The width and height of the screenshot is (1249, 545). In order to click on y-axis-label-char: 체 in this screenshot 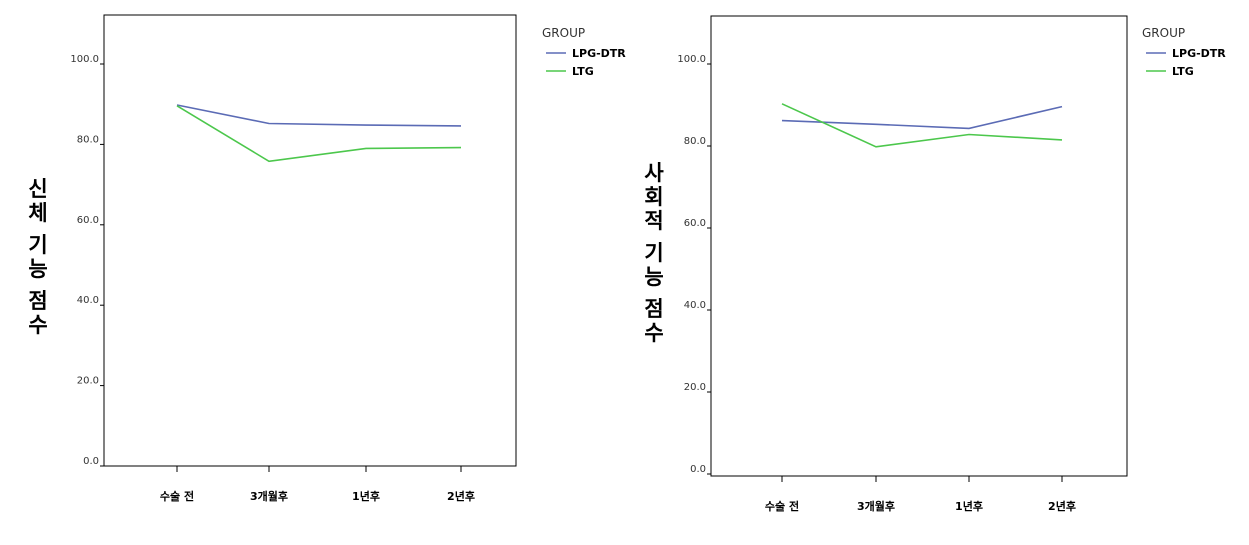, I will do `click(37, 213)`.